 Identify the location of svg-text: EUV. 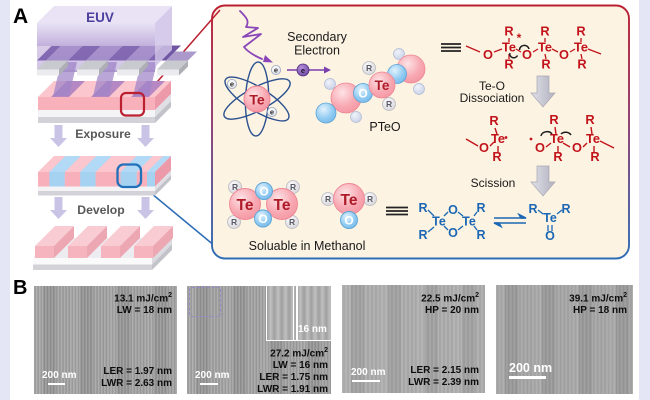
(100, 17).